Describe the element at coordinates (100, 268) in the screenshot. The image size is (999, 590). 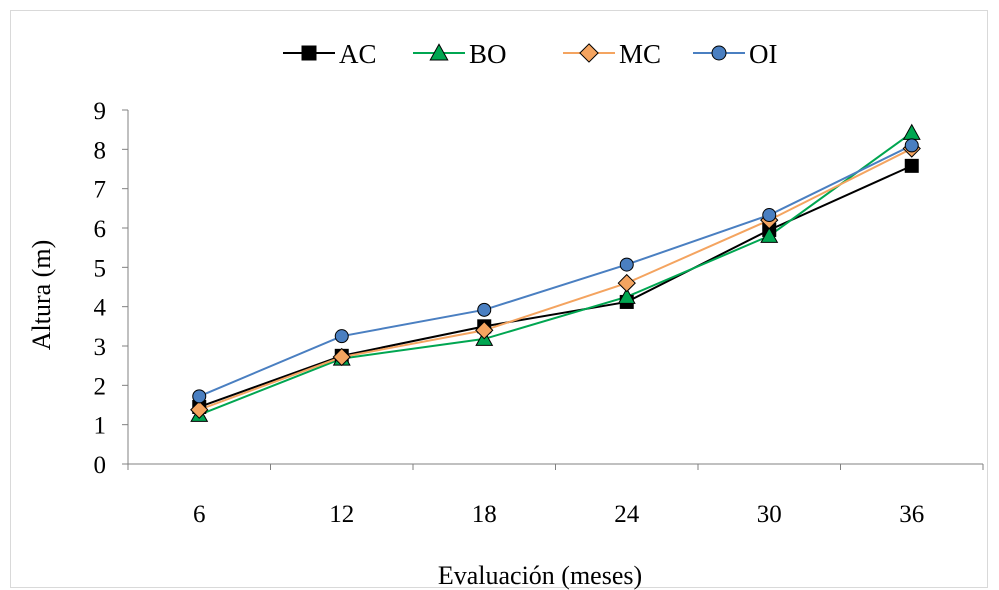
I see `y-tick-label: 5` at that location.